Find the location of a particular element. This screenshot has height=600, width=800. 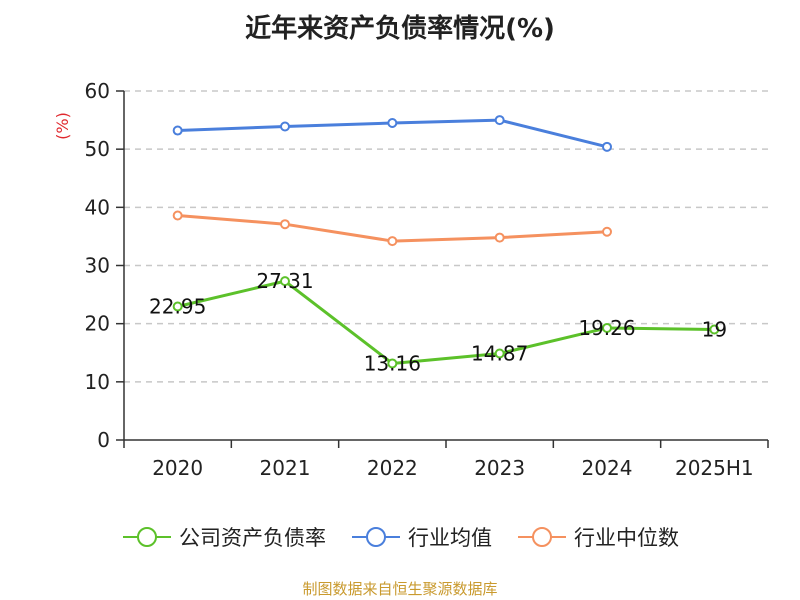

series-0-point-2023 is located at coordinates (499, 353).